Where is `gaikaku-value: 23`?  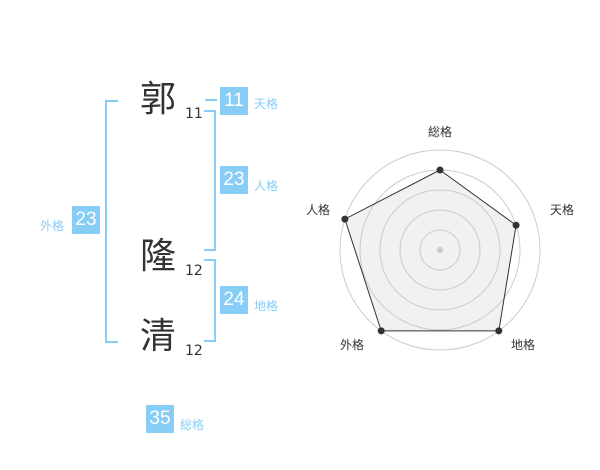
gaikaku-value: 23 is located at coordinates (86, 220).